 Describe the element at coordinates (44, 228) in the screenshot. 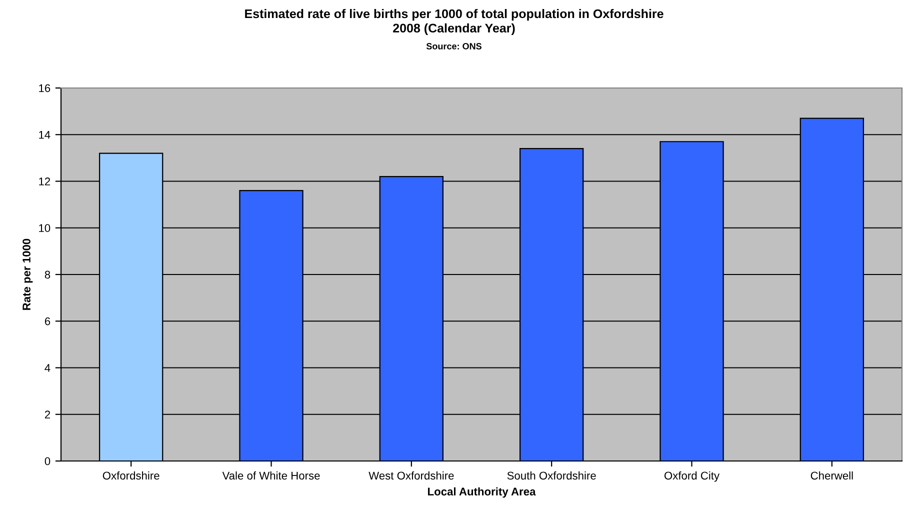

I see `y-tick-label: 10` at that location.